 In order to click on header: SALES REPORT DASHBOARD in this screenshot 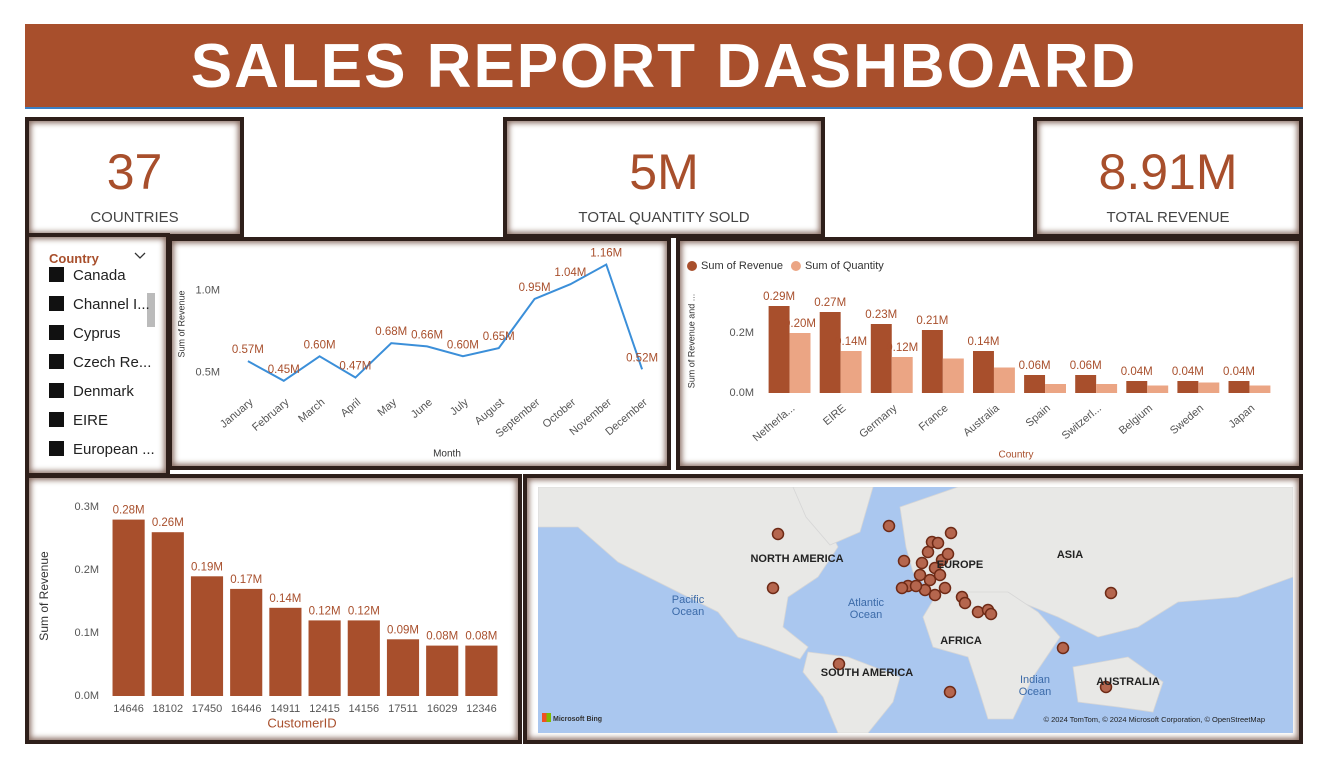, I will do `click(664, 66)`.